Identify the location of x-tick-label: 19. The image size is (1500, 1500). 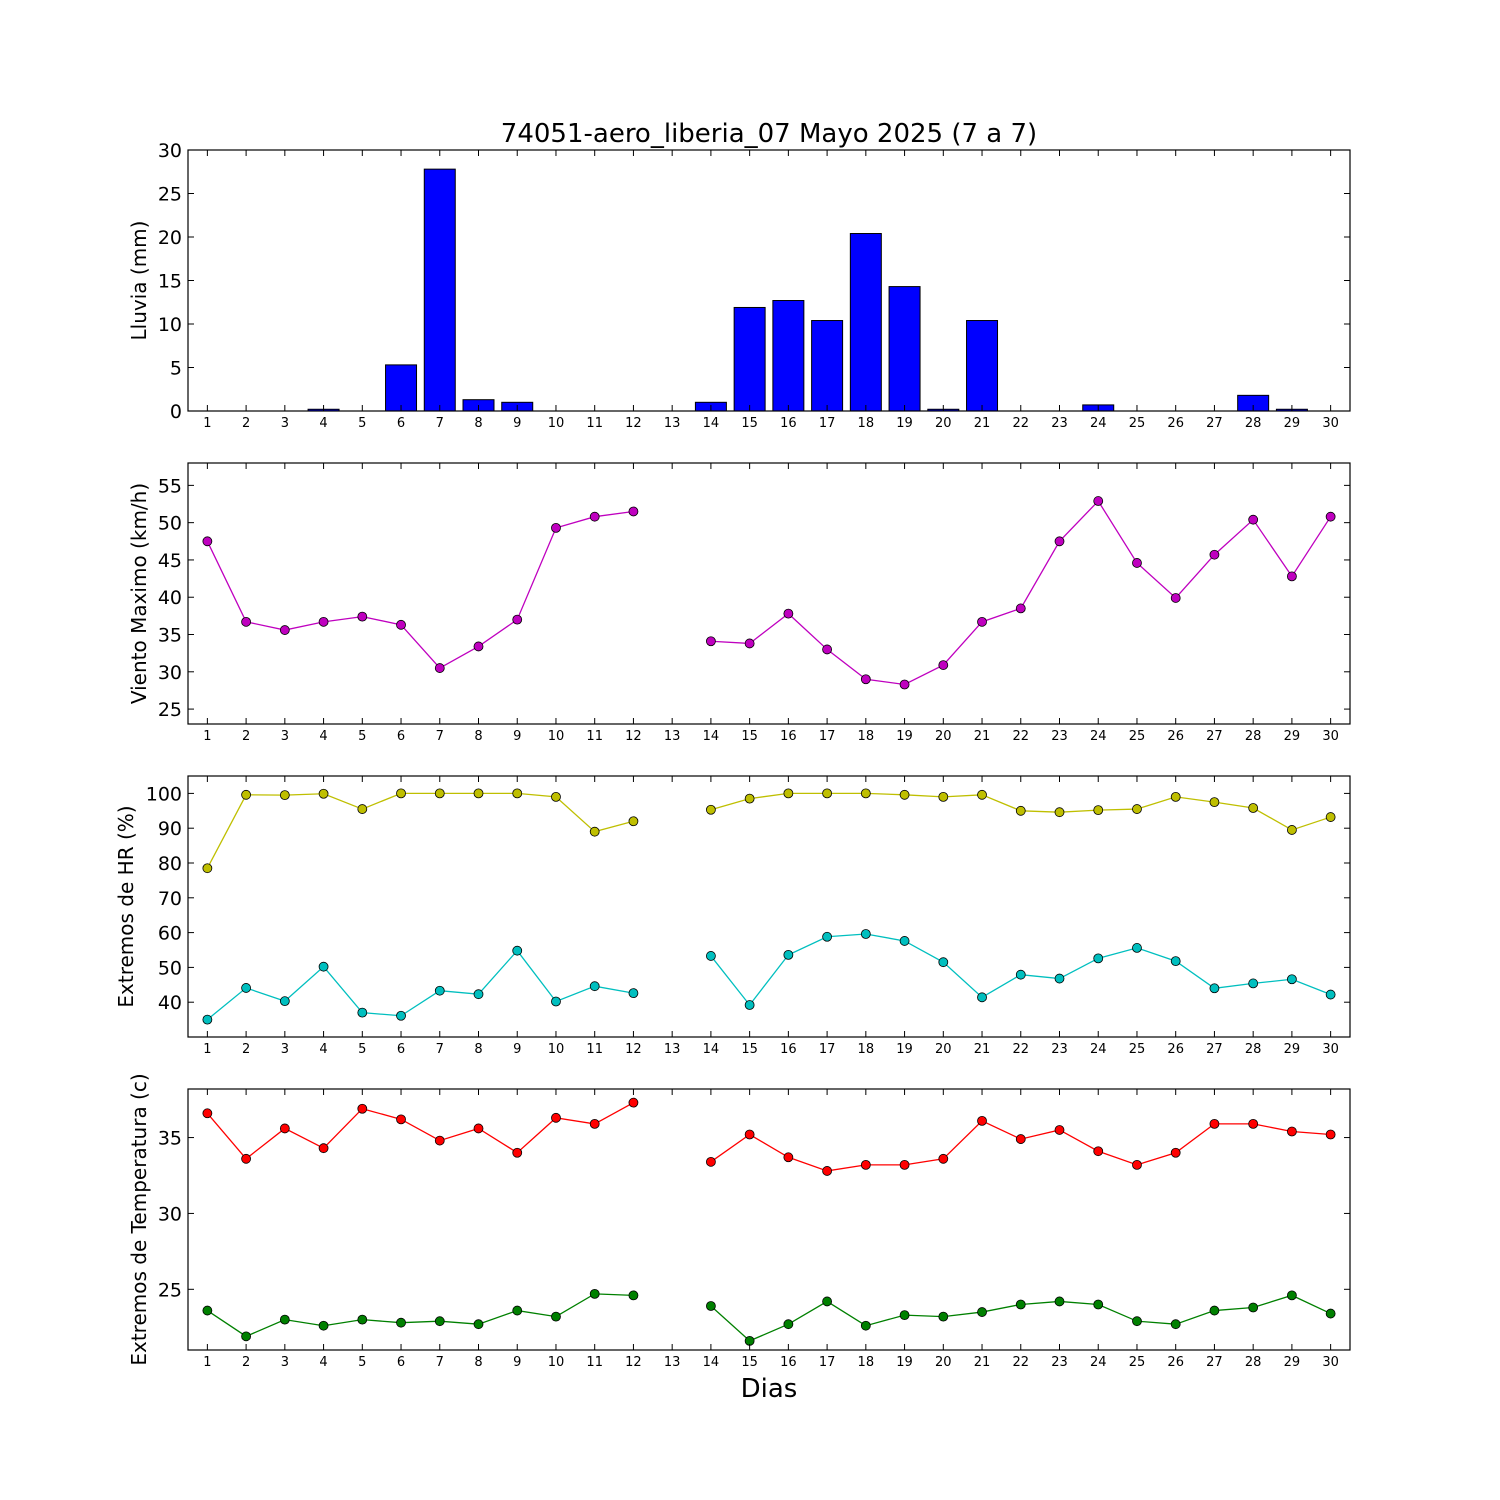
(904, 1049).